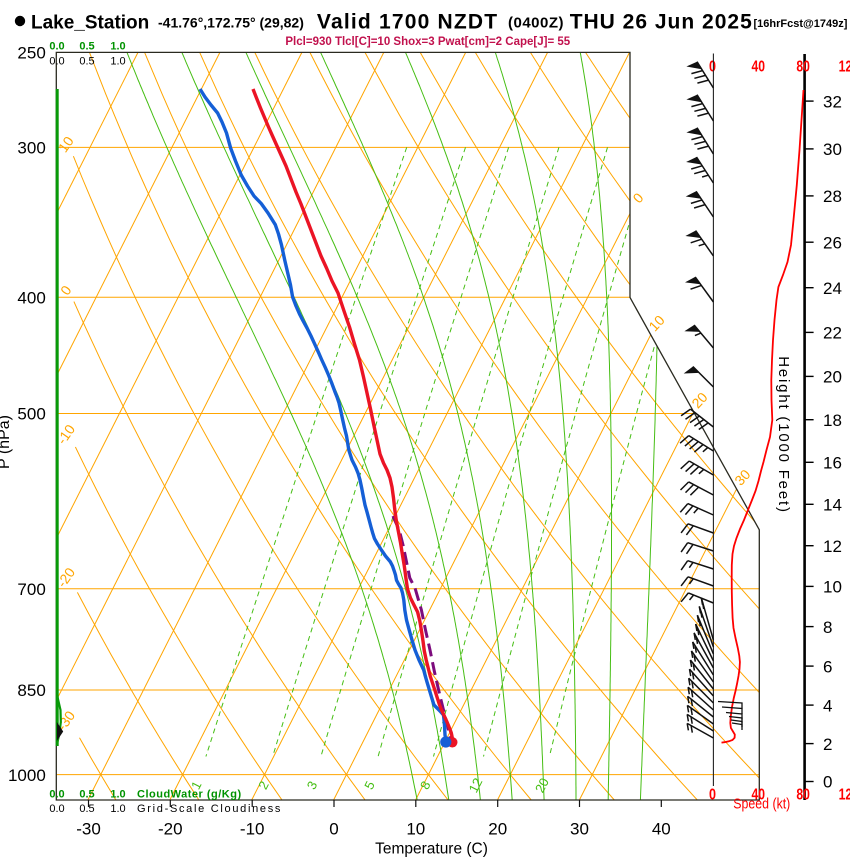 The image size is (850, 860). What do you see at coordinates (827, 666) in the screenshot?
I see `svg-text: 6` at bounding box center [827, 666].